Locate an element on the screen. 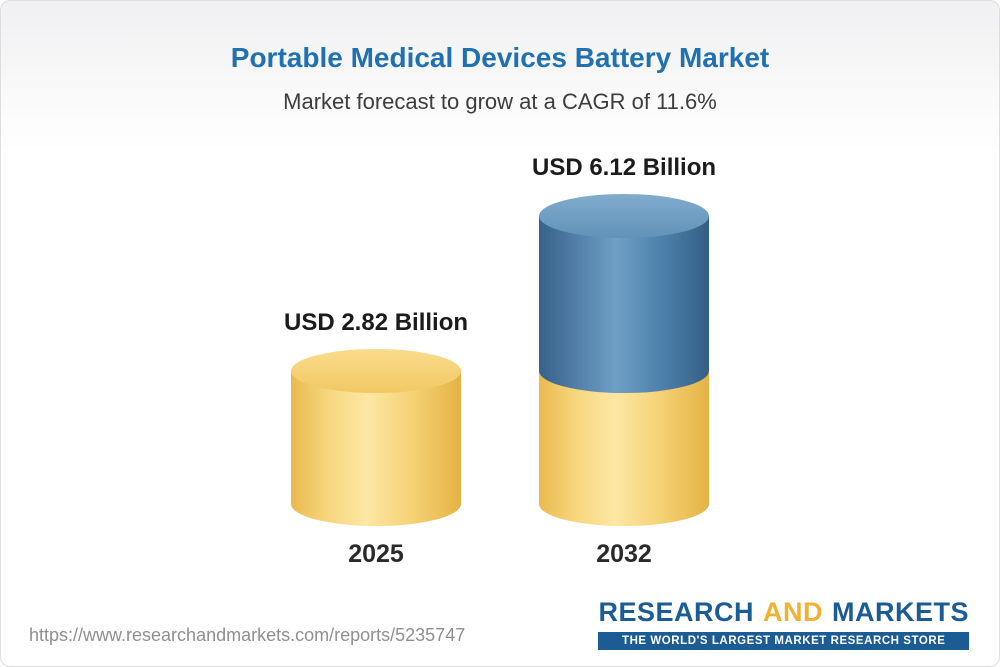 The image size is (1000, 667). cylinder-2032 is located at coordinates (624, 360).